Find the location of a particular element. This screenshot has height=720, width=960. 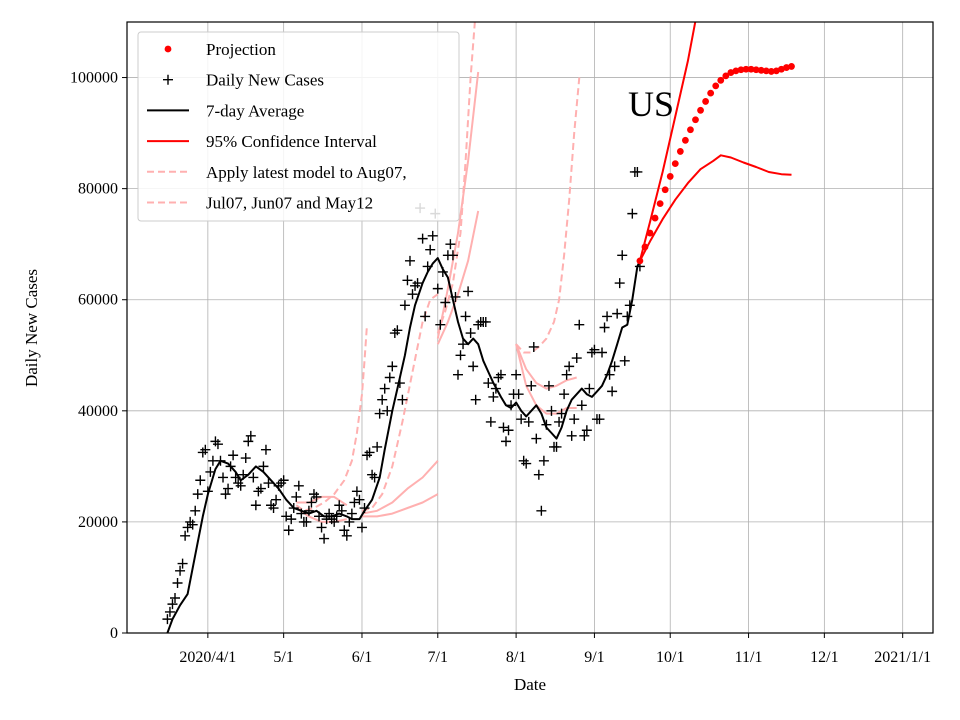

series-95-confidence-interval-upper is located at coordinates (667, 142).